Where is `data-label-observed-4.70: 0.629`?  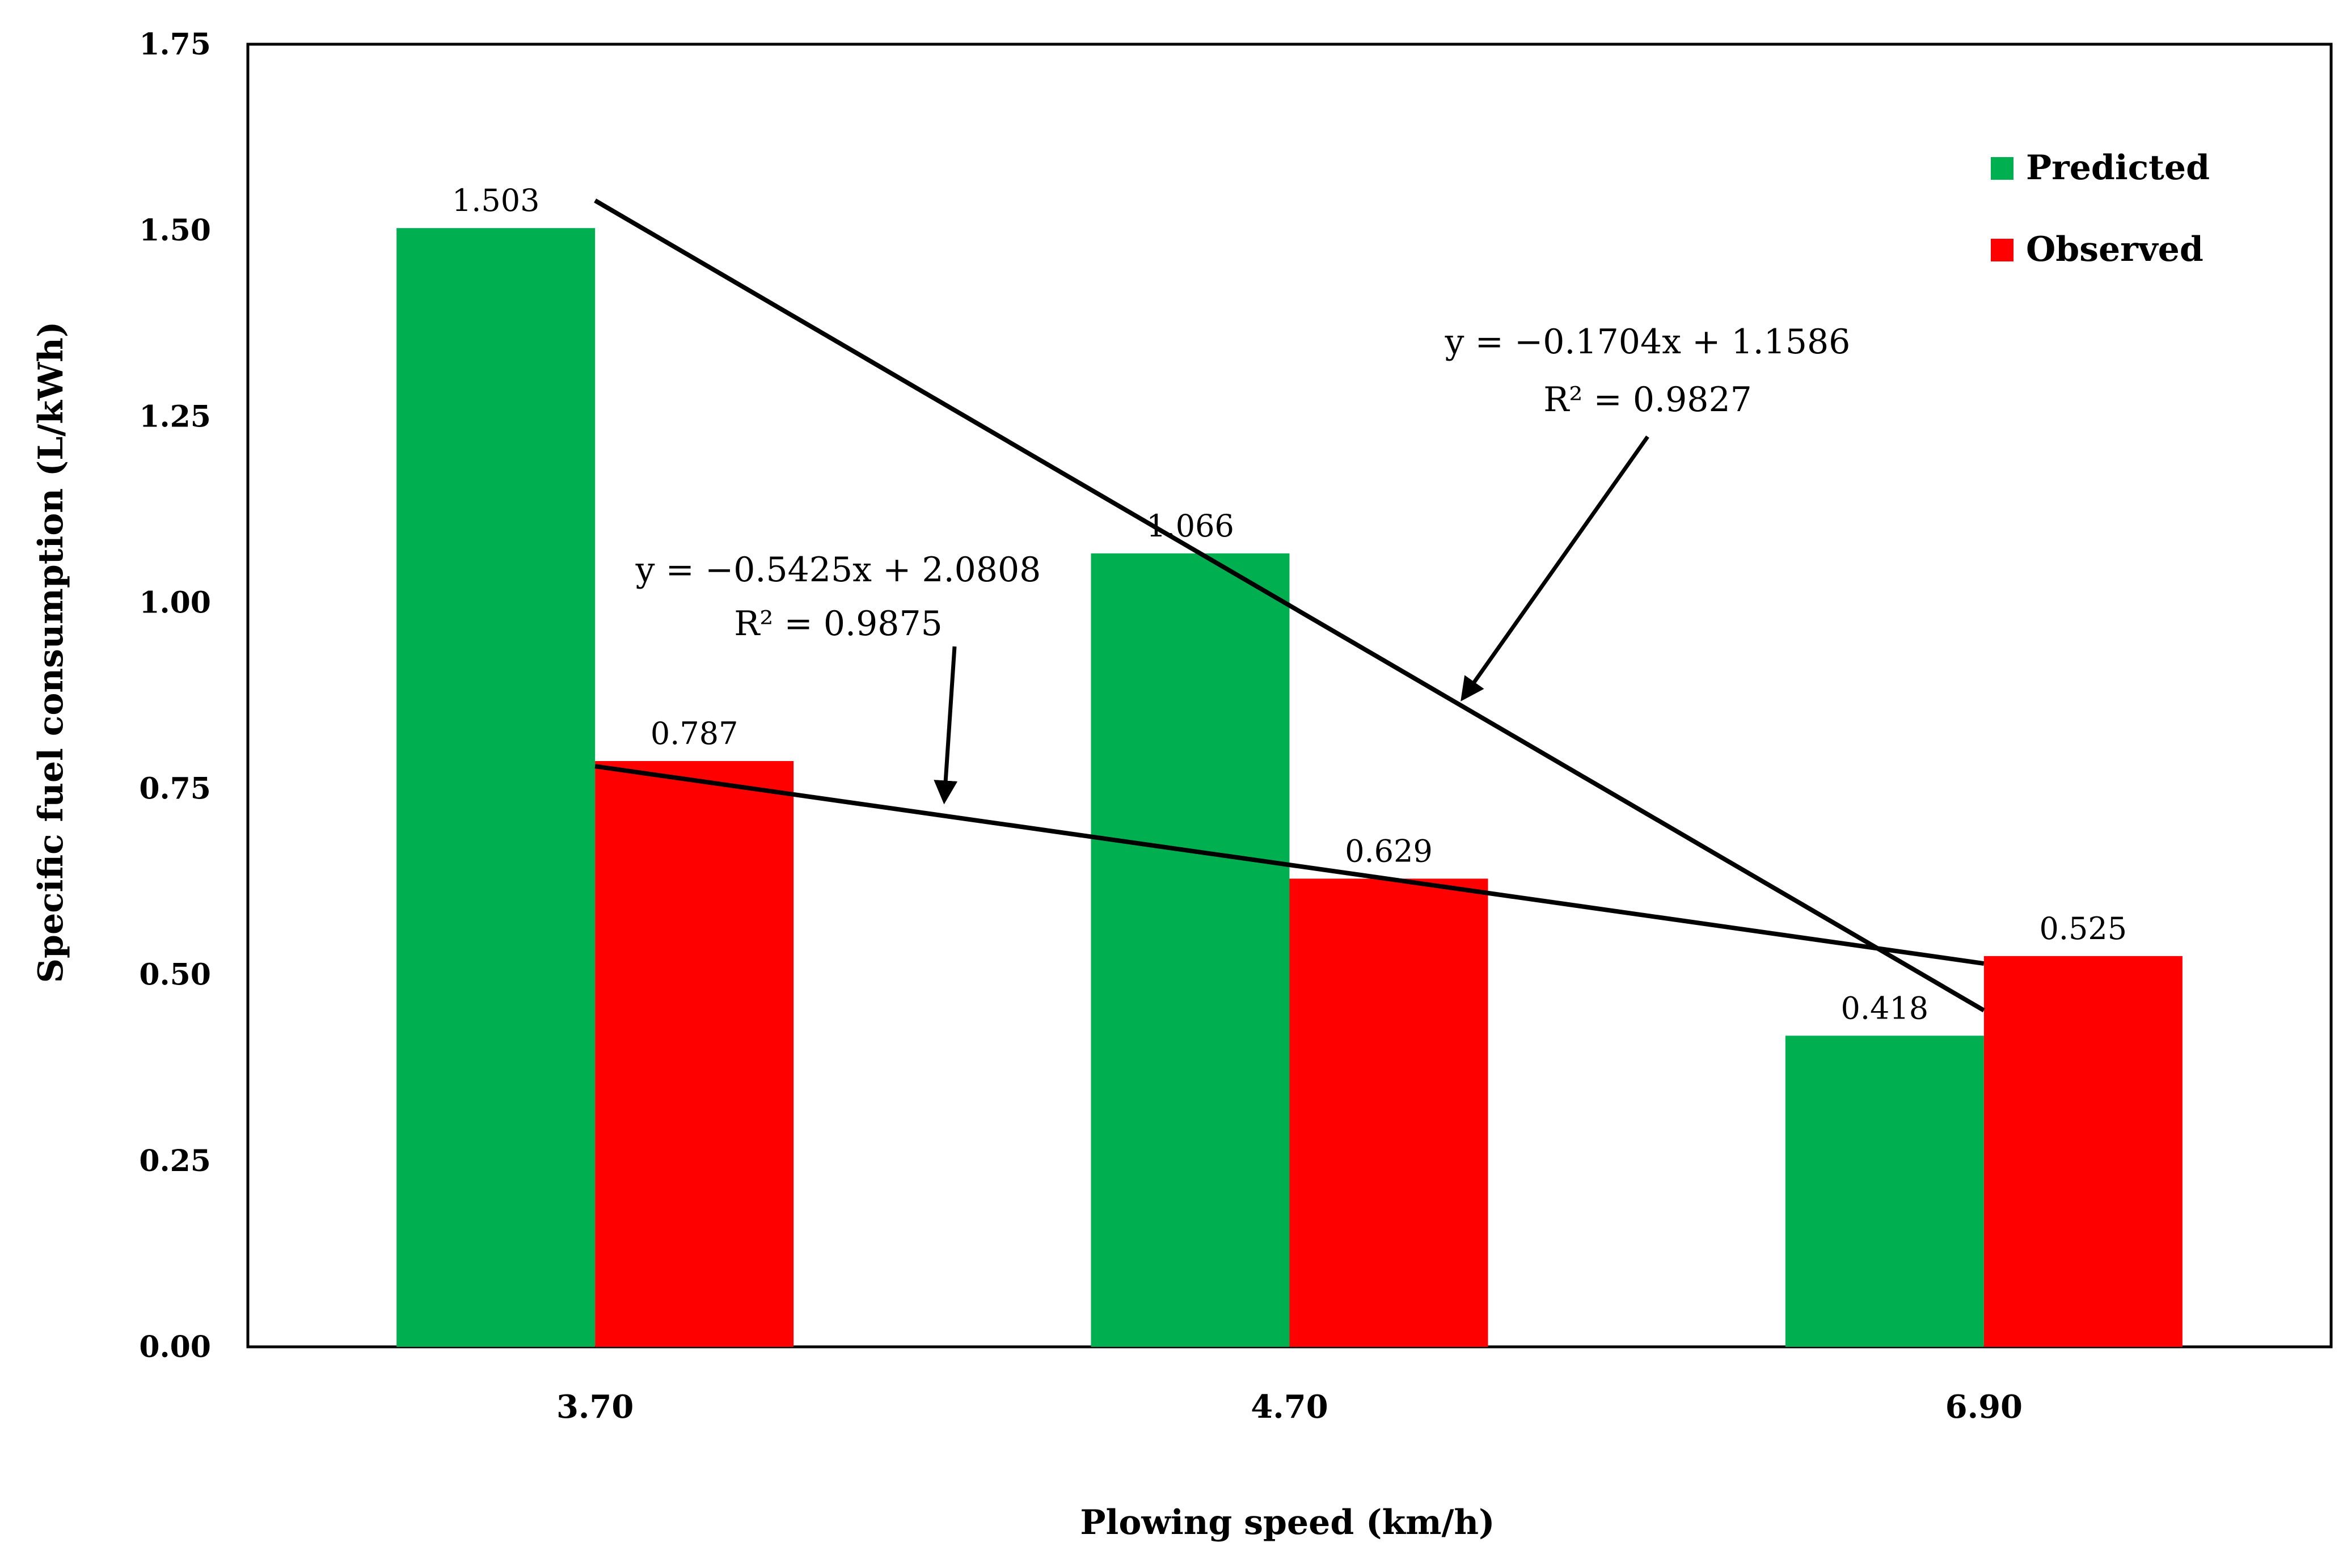
data-label-observed-4.70: 0.629 is located at coordinates (1389, 851).